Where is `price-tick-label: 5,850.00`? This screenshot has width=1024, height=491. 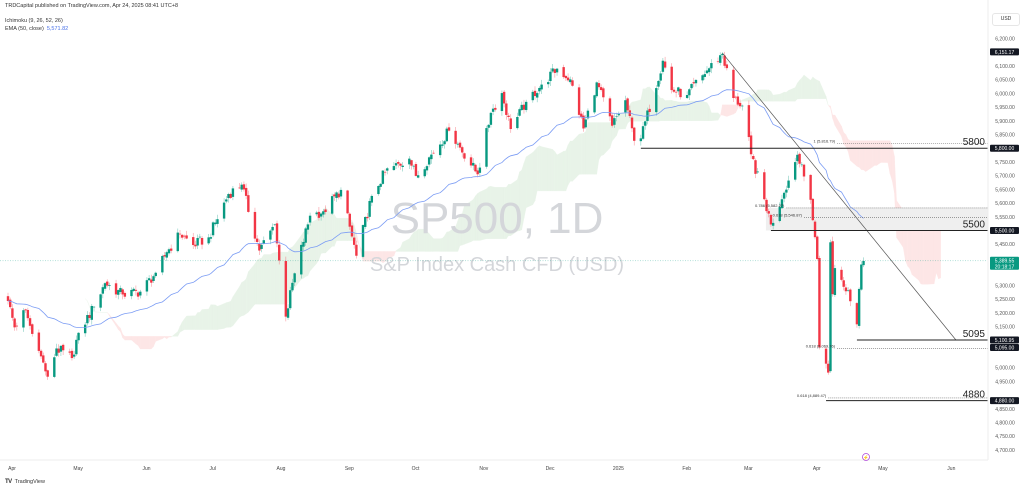
price-tick-label: 5,850.00 is located at coordinates (1005, 136).